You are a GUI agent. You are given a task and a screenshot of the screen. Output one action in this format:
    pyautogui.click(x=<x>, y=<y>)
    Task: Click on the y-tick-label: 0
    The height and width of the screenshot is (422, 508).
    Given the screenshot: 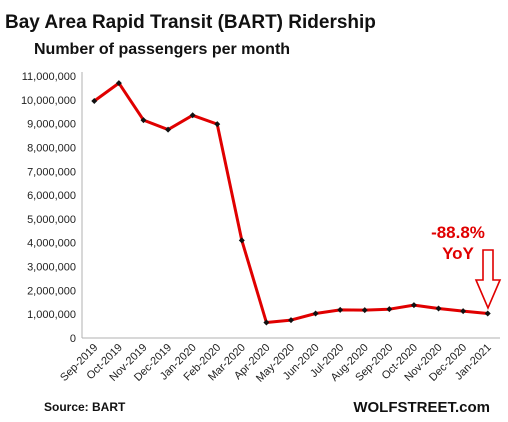 What is the action you would take?
    pyautogui.click(x=73, y=339)
    